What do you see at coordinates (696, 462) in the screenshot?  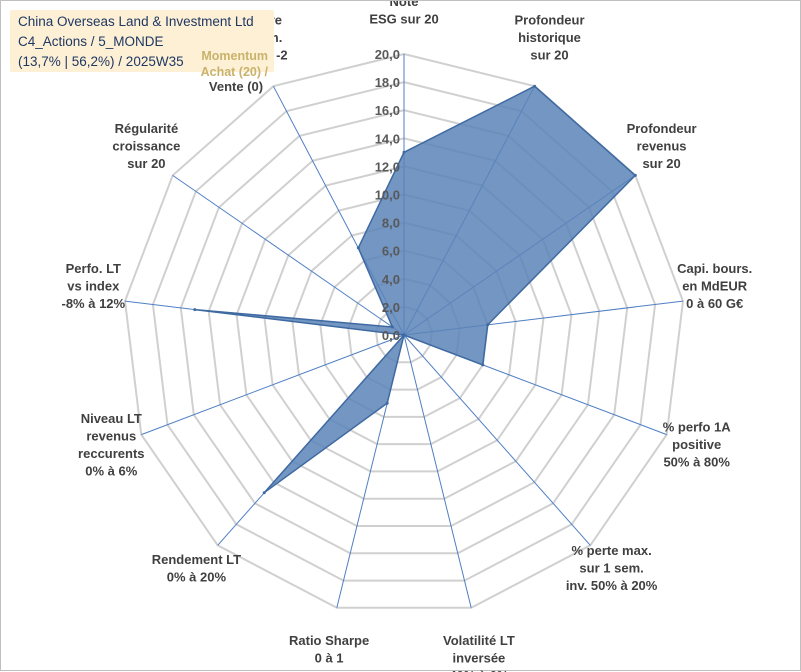 I see `radar-axis-label-line: 50% à 80%` at bounding box center [696, 462].